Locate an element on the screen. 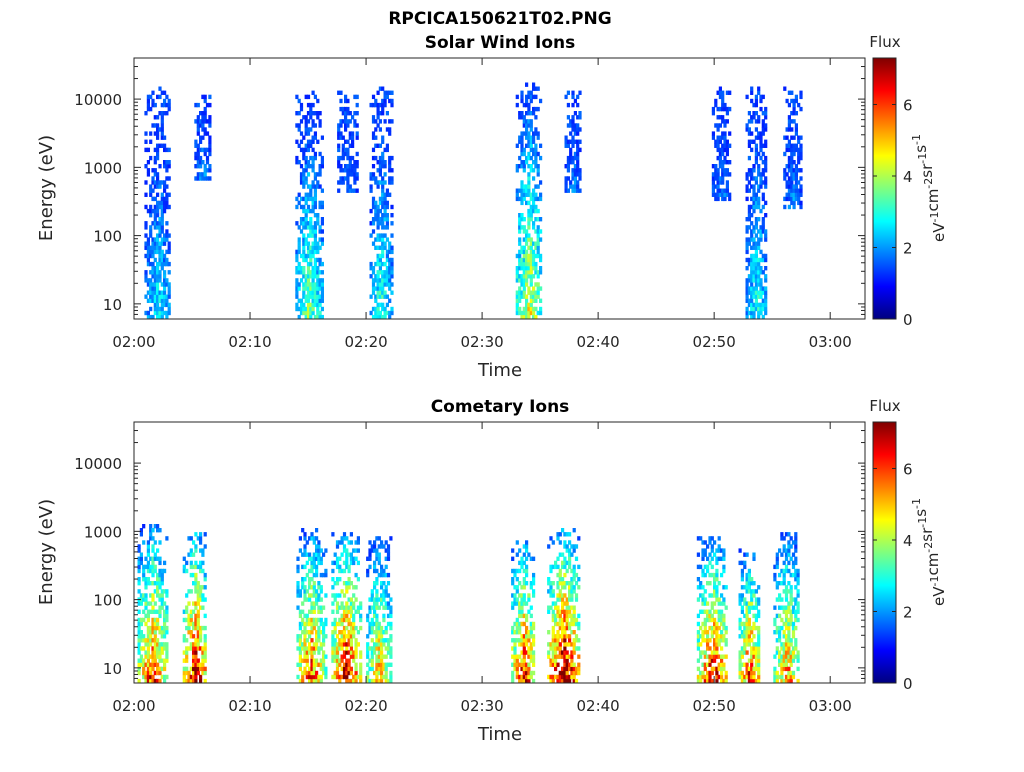 The width and height of the screenshot is (1024, 772). panel-title: Solar Wind Ions is located at coordinates (500, 43).